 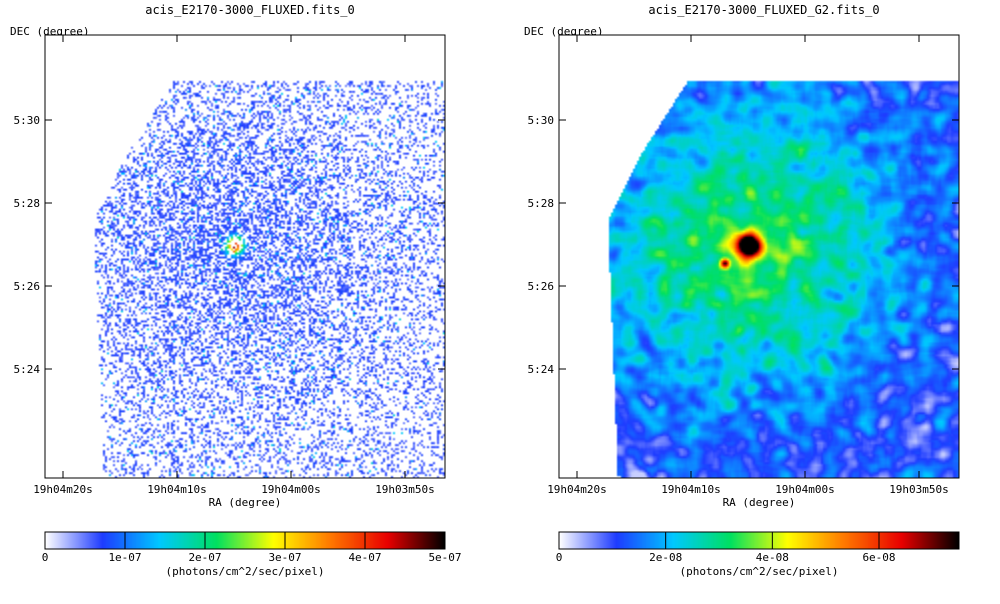 What do you see at coordinates (878, 557) in the screenshot?
I see `colorbar-tick-label: 6e-08` at bounding box center [878, 557].